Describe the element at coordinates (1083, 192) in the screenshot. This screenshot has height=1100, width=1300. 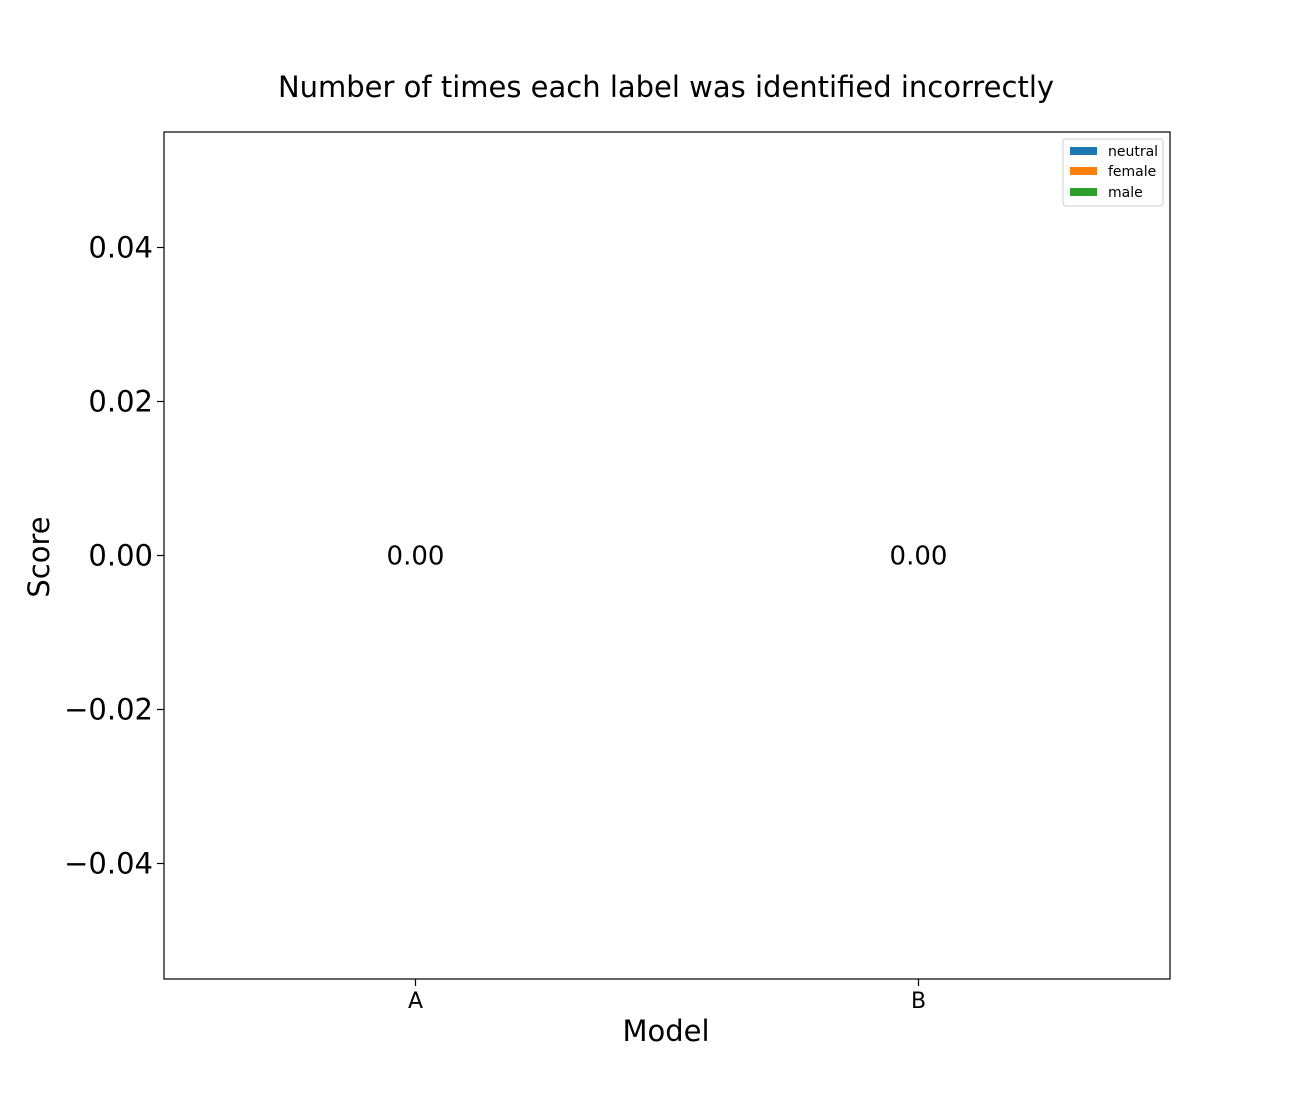
I see `legend-swatch-male` at that location.